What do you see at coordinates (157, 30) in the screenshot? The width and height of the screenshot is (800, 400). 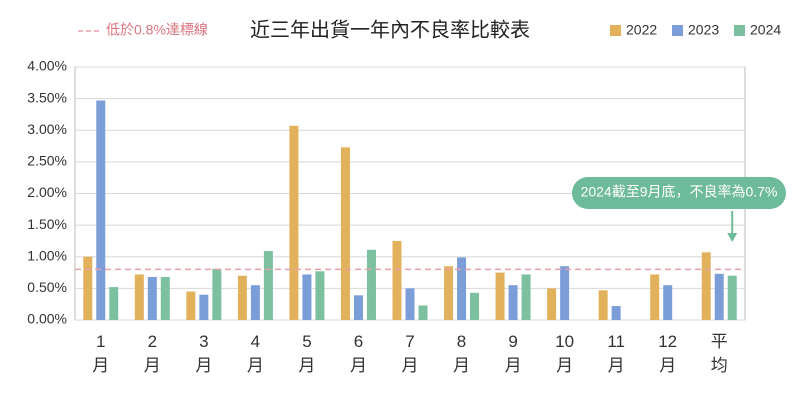 I see `threshold-legend-label: 低於0.8%達標線` at bounding box center [157, 30].